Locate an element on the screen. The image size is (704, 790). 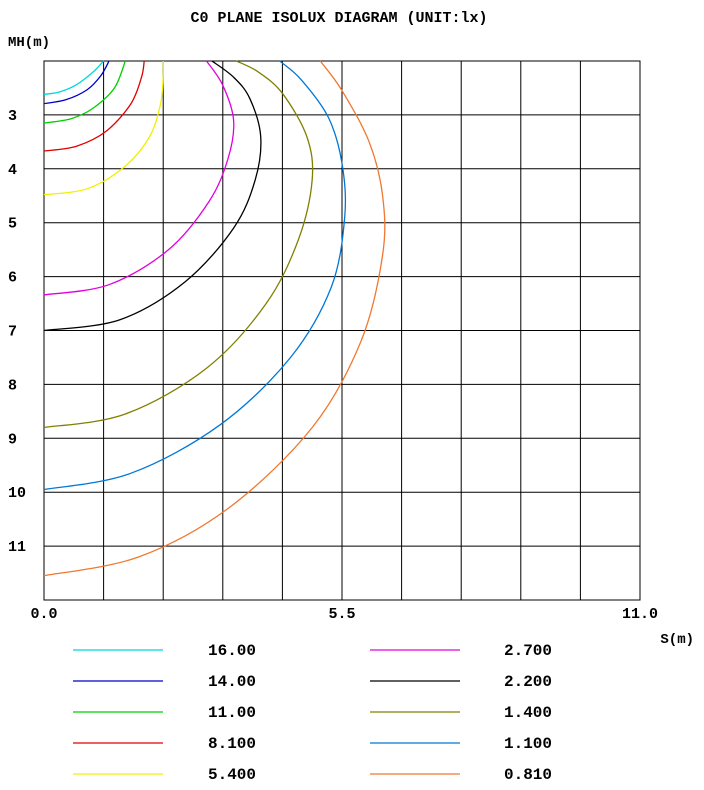
chart-title: C0 PLANE ISOLUX DIAGRAM (UNIT:lx) is located at coordinates (338, 18).